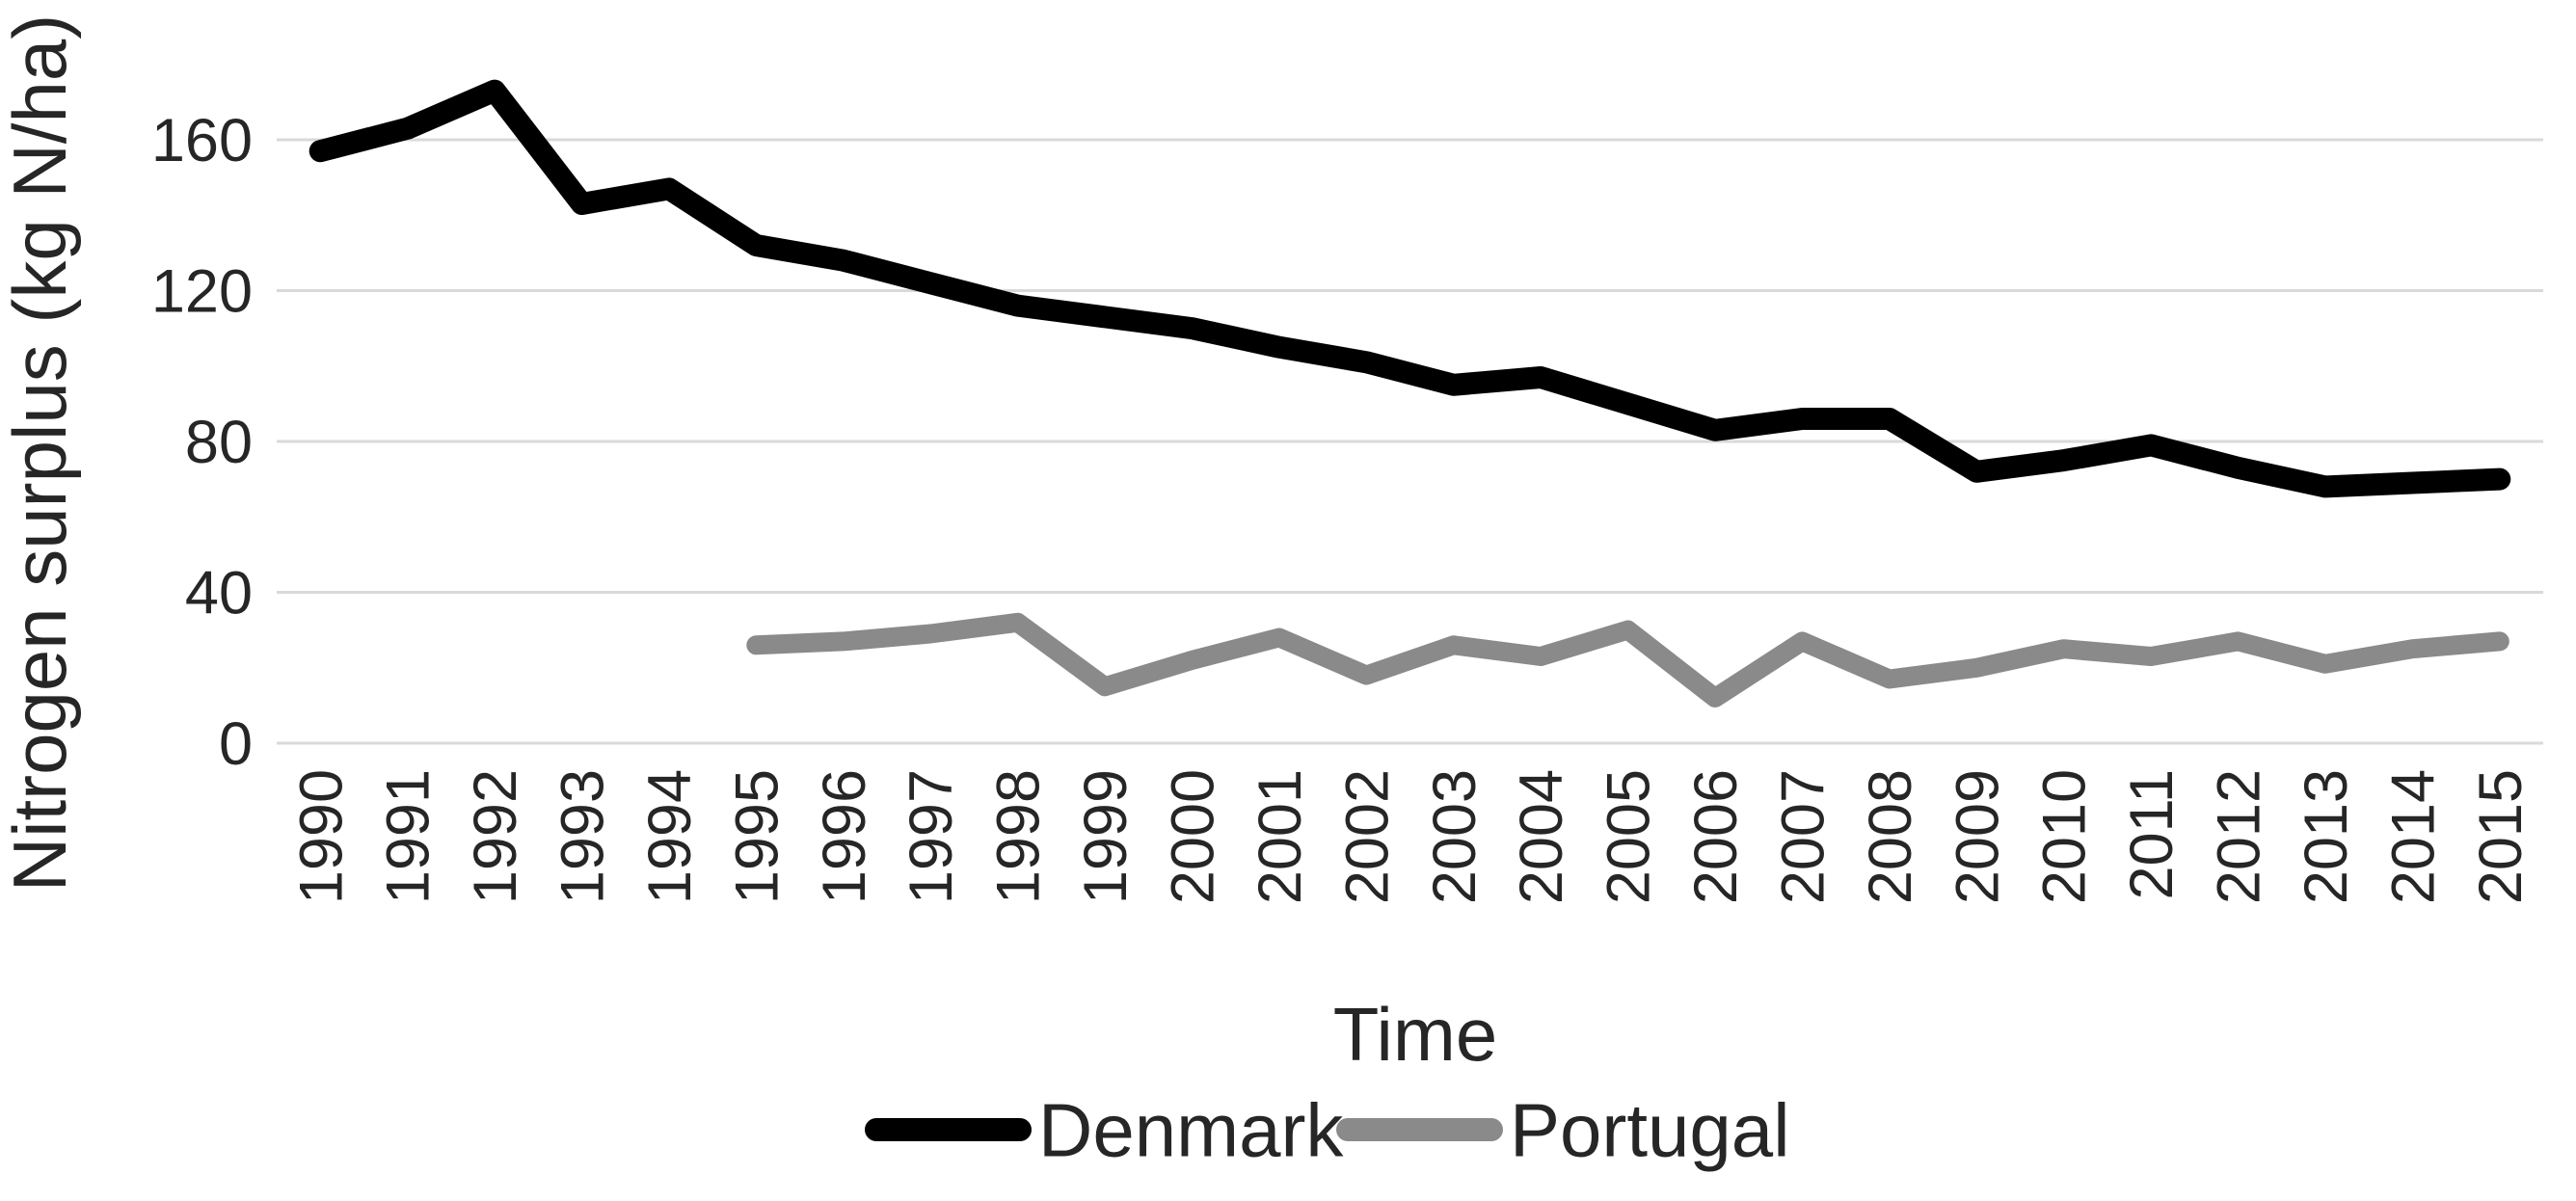  Describe the element at coordinates (236, 744) in the screenshot. I see `y-tick-label-0: 0` at that location.